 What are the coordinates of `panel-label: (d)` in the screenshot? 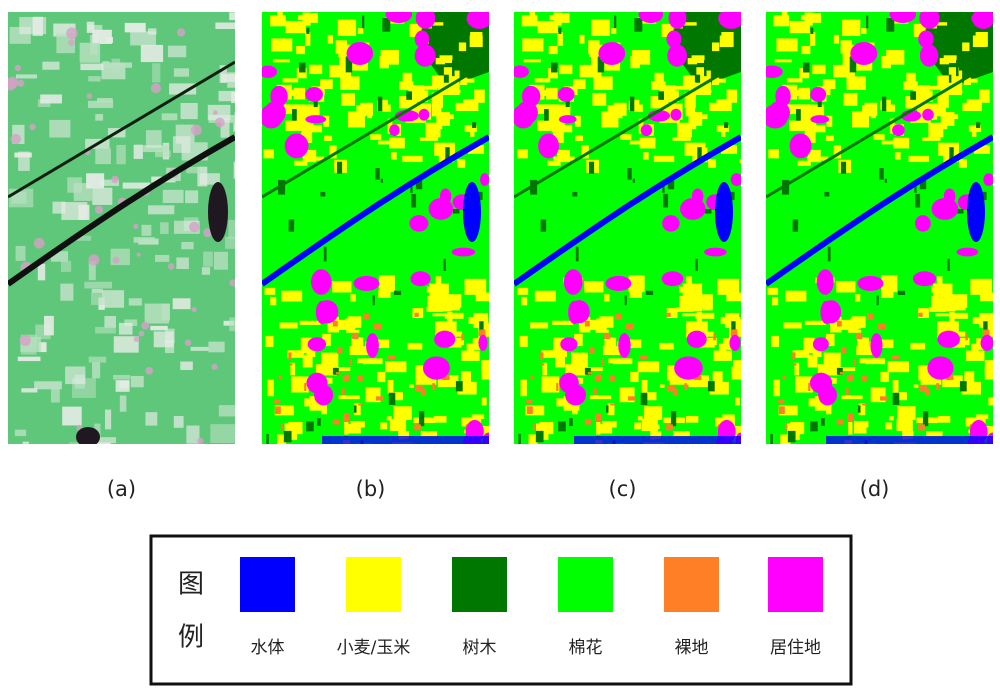 It's located at (875, 489).